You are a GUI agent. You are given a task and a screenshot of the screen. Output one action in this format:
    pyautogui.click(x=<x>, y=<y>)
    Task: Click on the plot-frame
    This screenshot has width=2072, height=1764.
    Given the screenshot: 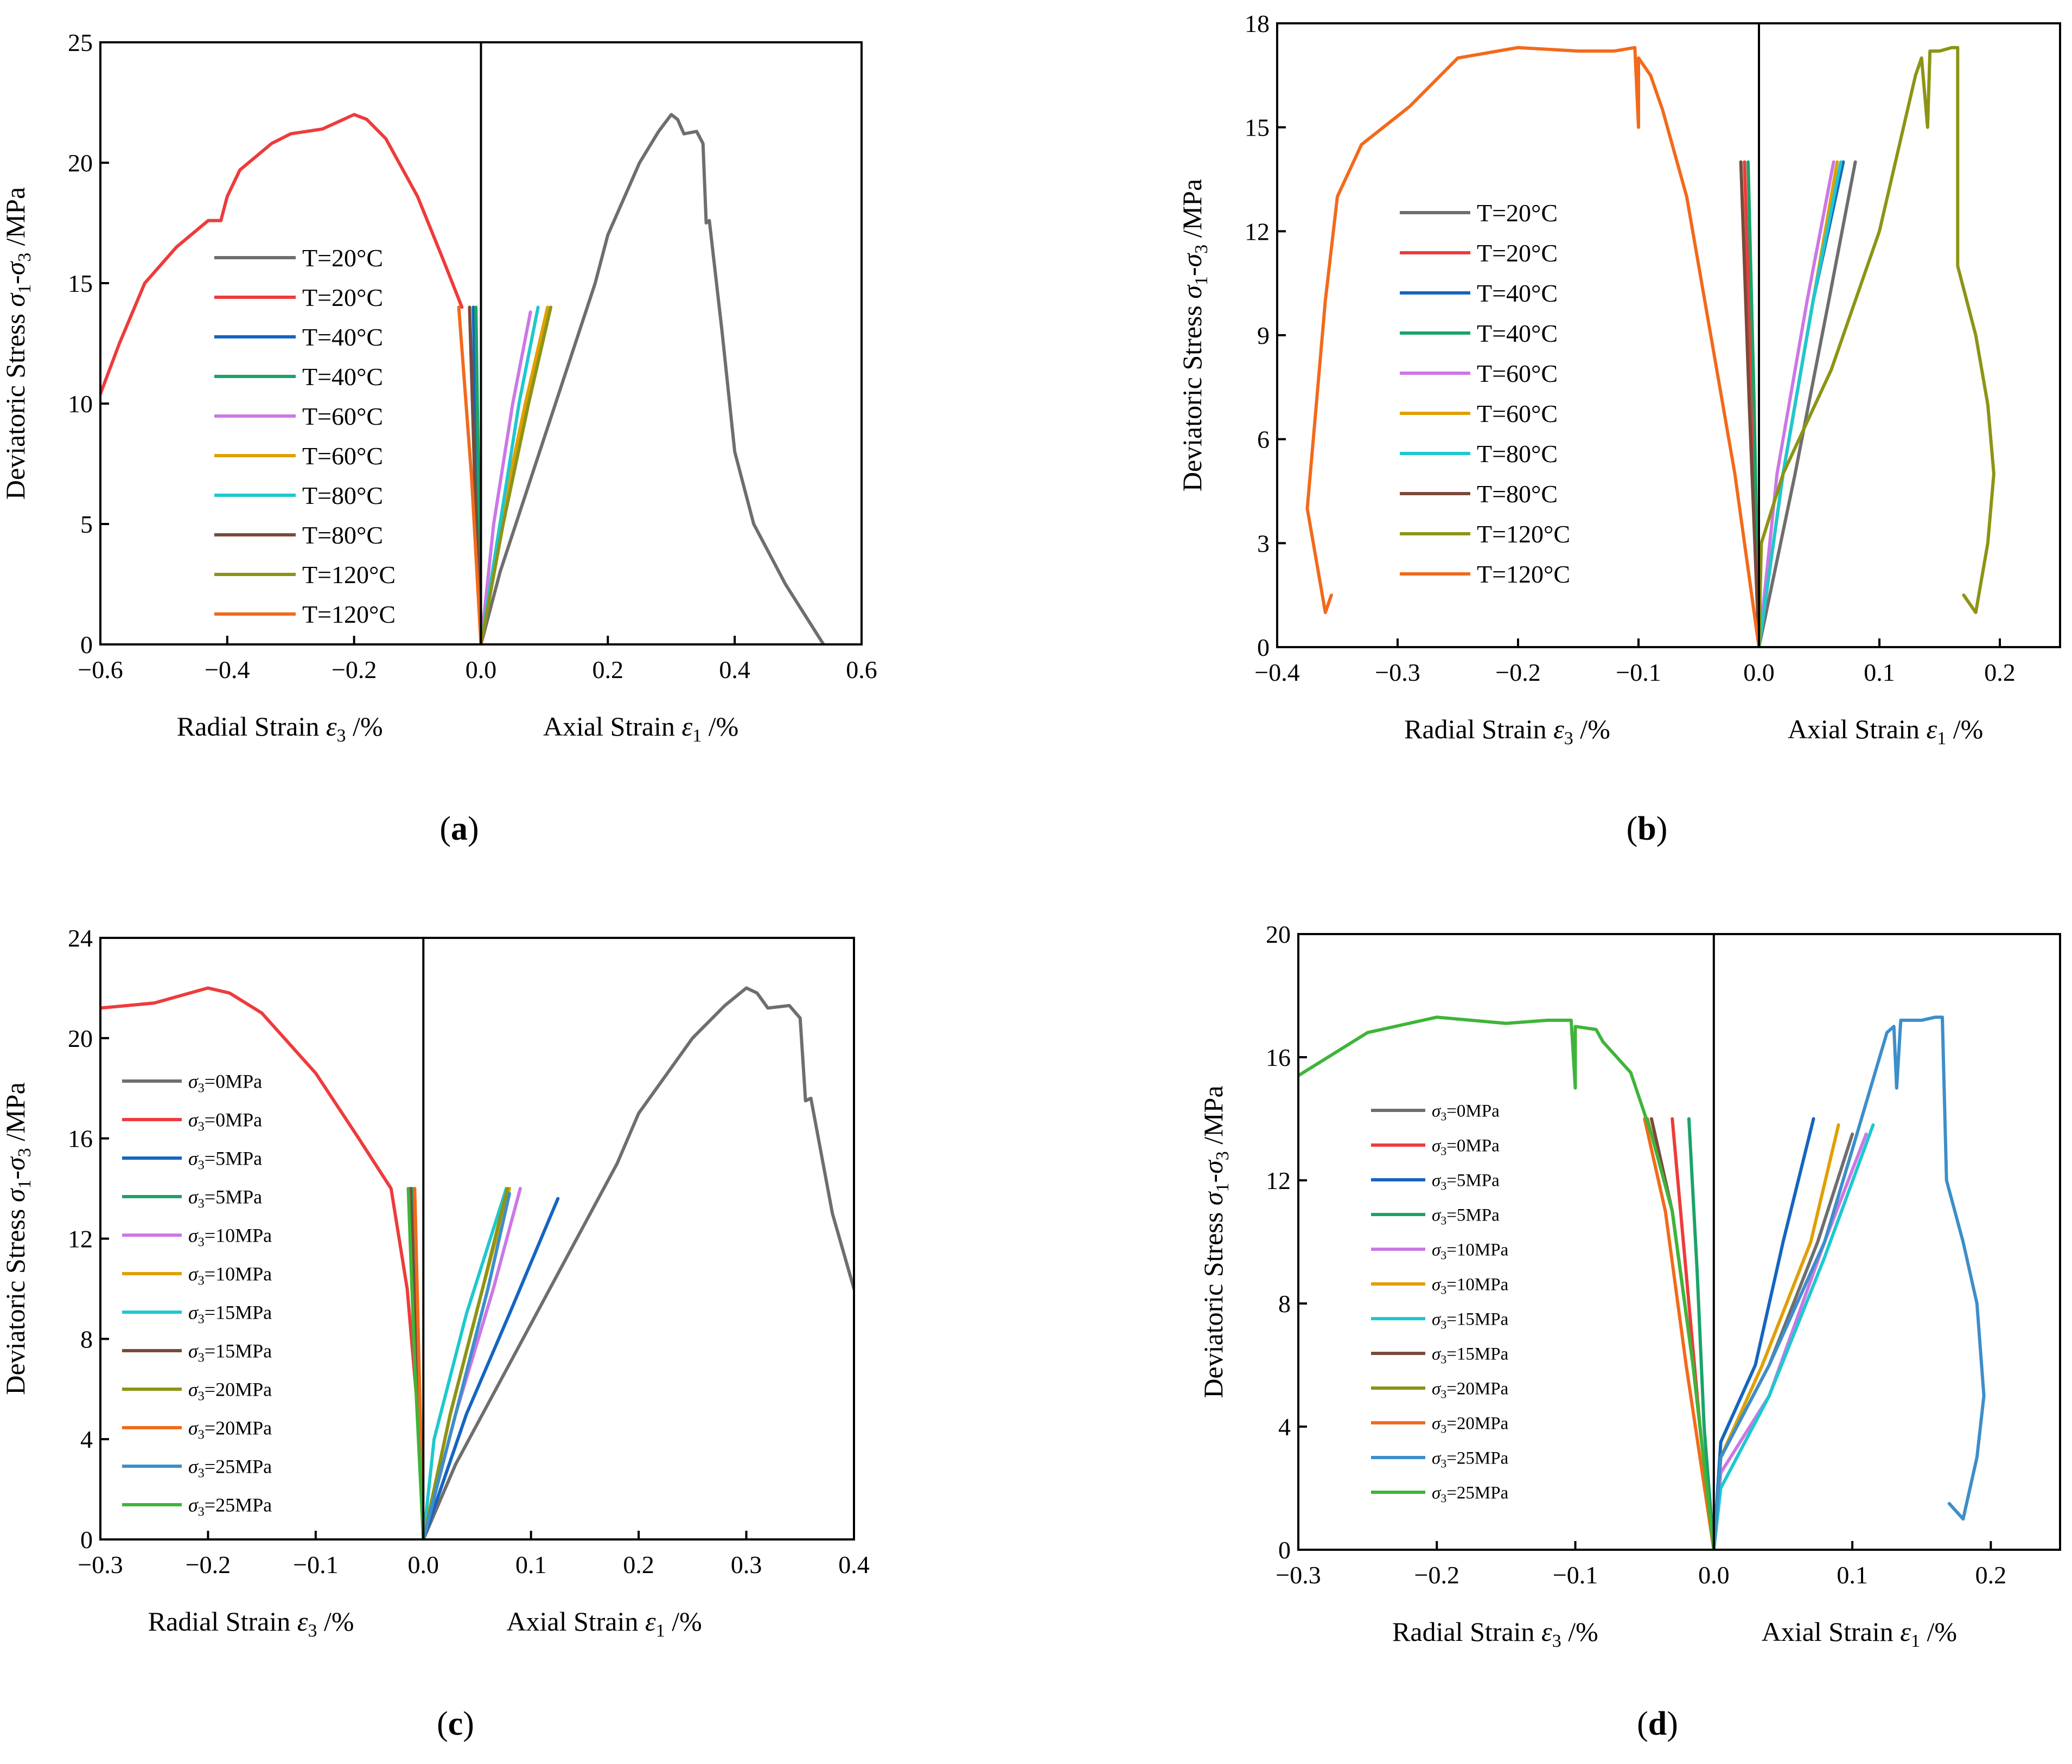 What is the action you would take?
    pyautogui.click(x=1679, y=1242)
    